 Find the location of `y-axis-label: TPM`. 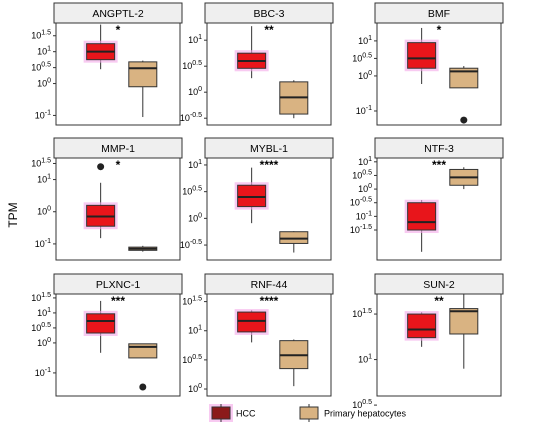

y-axis-label: TPM is located at coordinates (13, 214).